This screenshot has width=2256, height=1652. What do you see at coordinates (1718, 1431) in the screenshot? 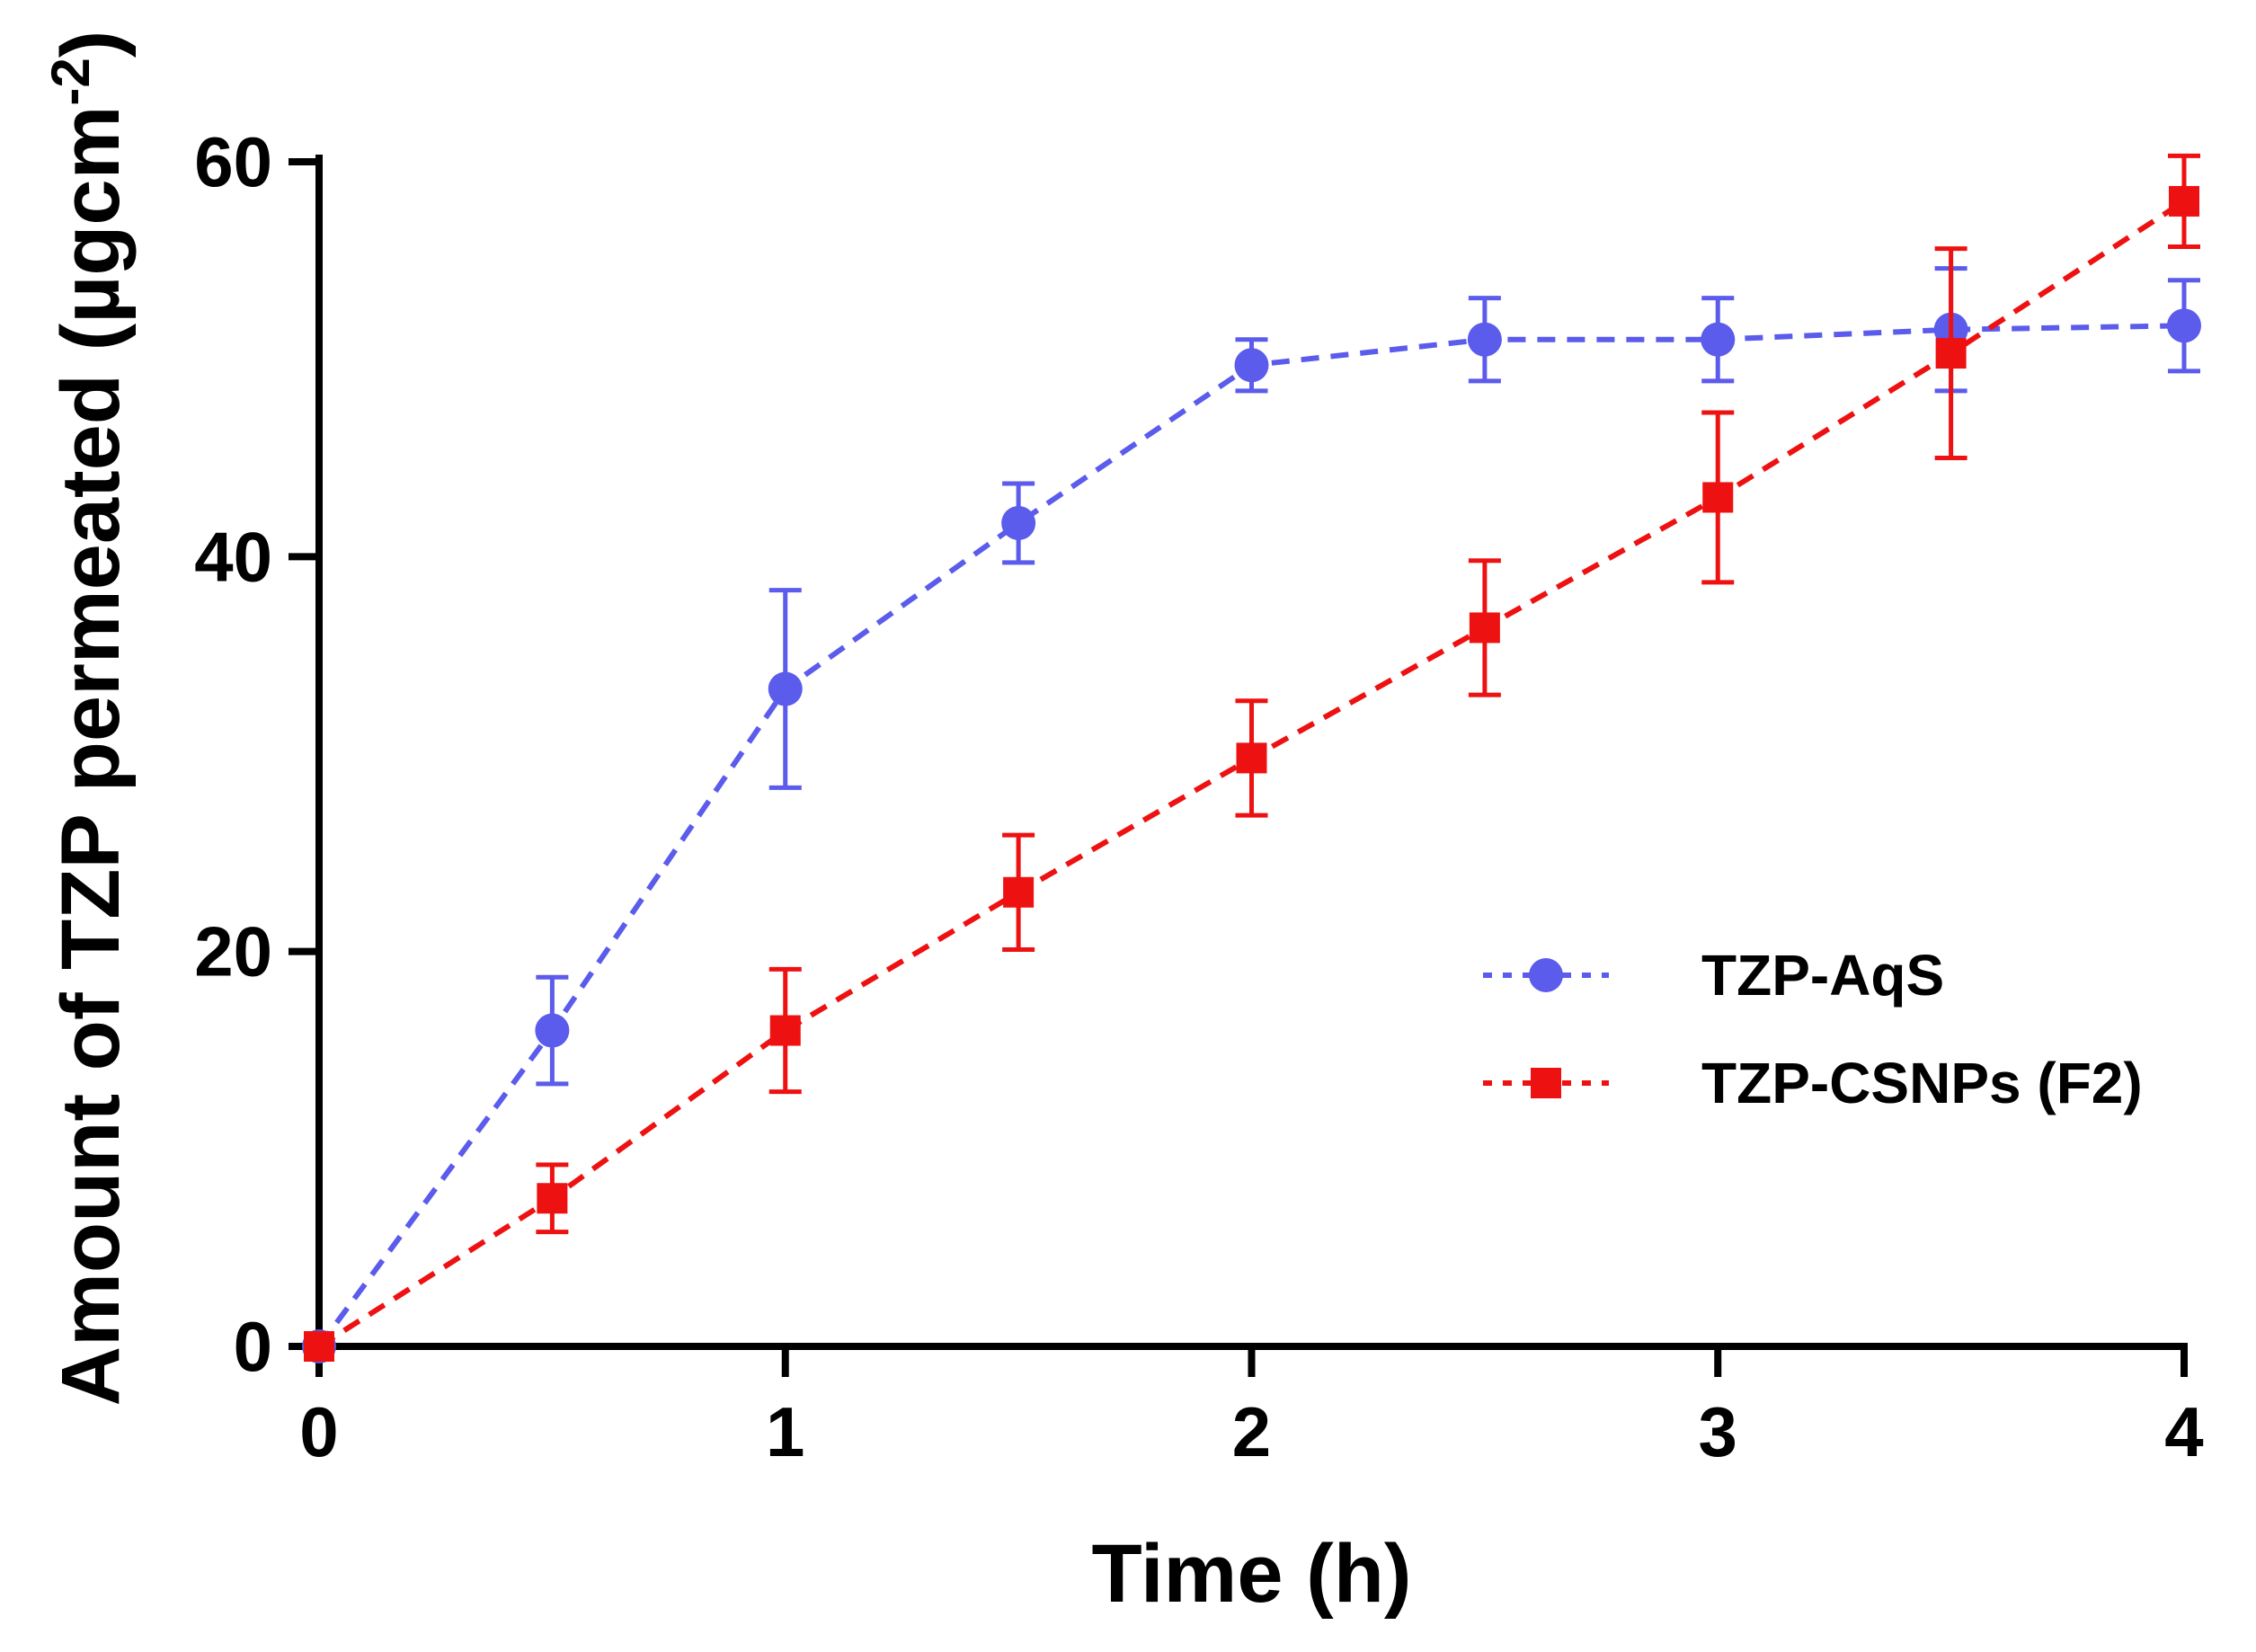
I see `x-tick-label: 3` at bounding box center [1718, 1431].